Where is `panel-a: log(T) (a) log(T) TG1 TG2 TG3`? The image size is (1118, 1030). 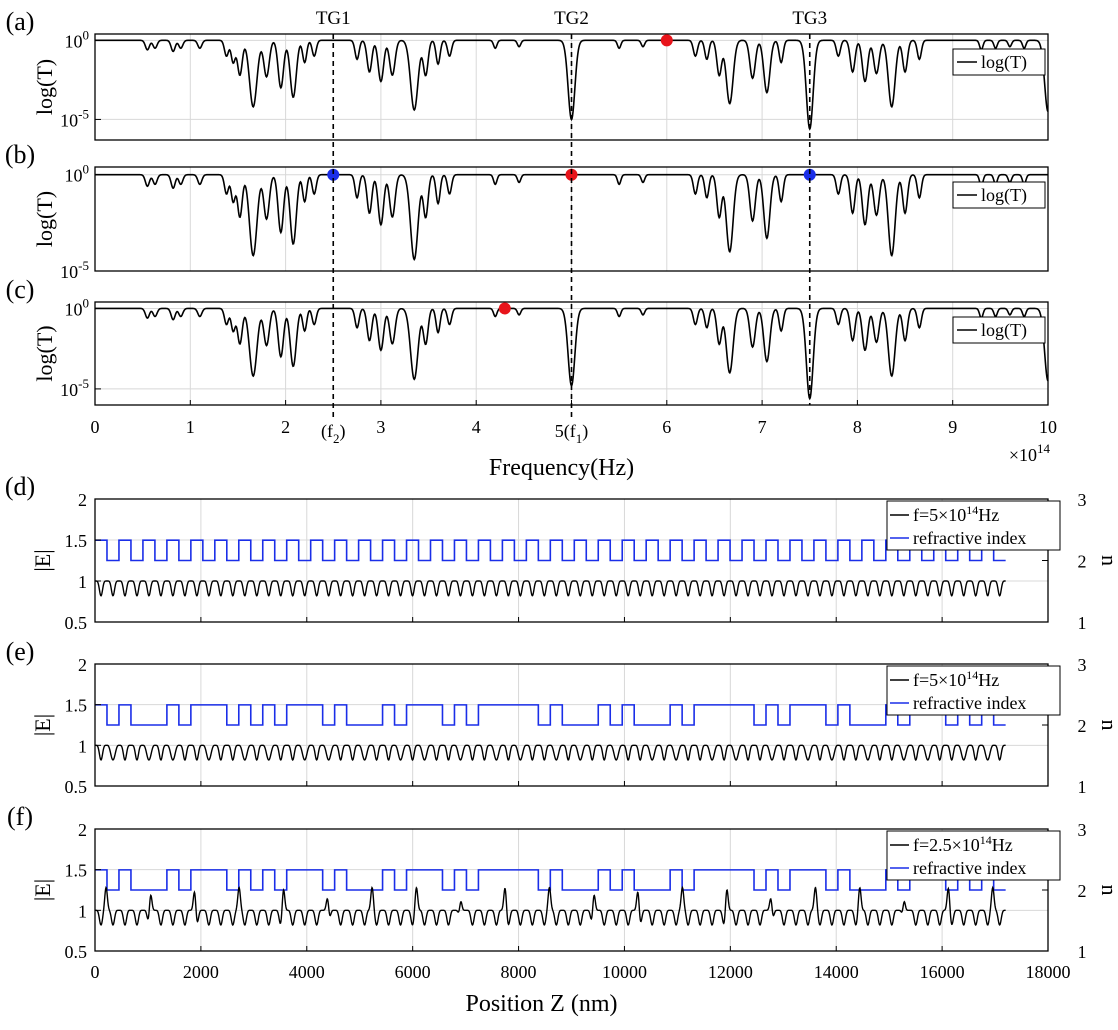
panel-a: log(T) (a) log(T) TG1 TG2 TG3 is located at coordinates (527, 74).